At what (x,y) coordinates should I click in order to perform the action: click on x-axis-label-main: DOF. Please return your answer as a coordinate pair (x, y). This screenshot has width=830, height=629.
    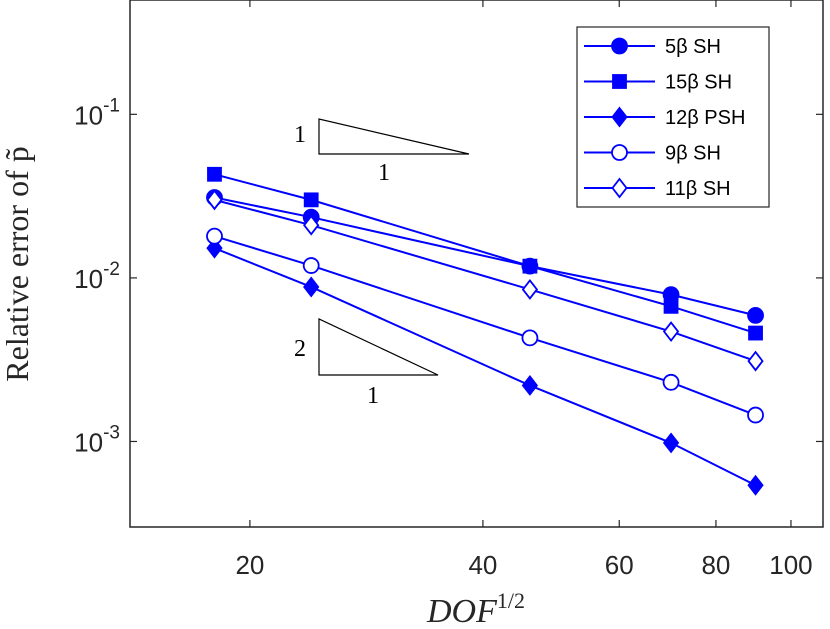
    Looking at the image, I should click on (462, 611).